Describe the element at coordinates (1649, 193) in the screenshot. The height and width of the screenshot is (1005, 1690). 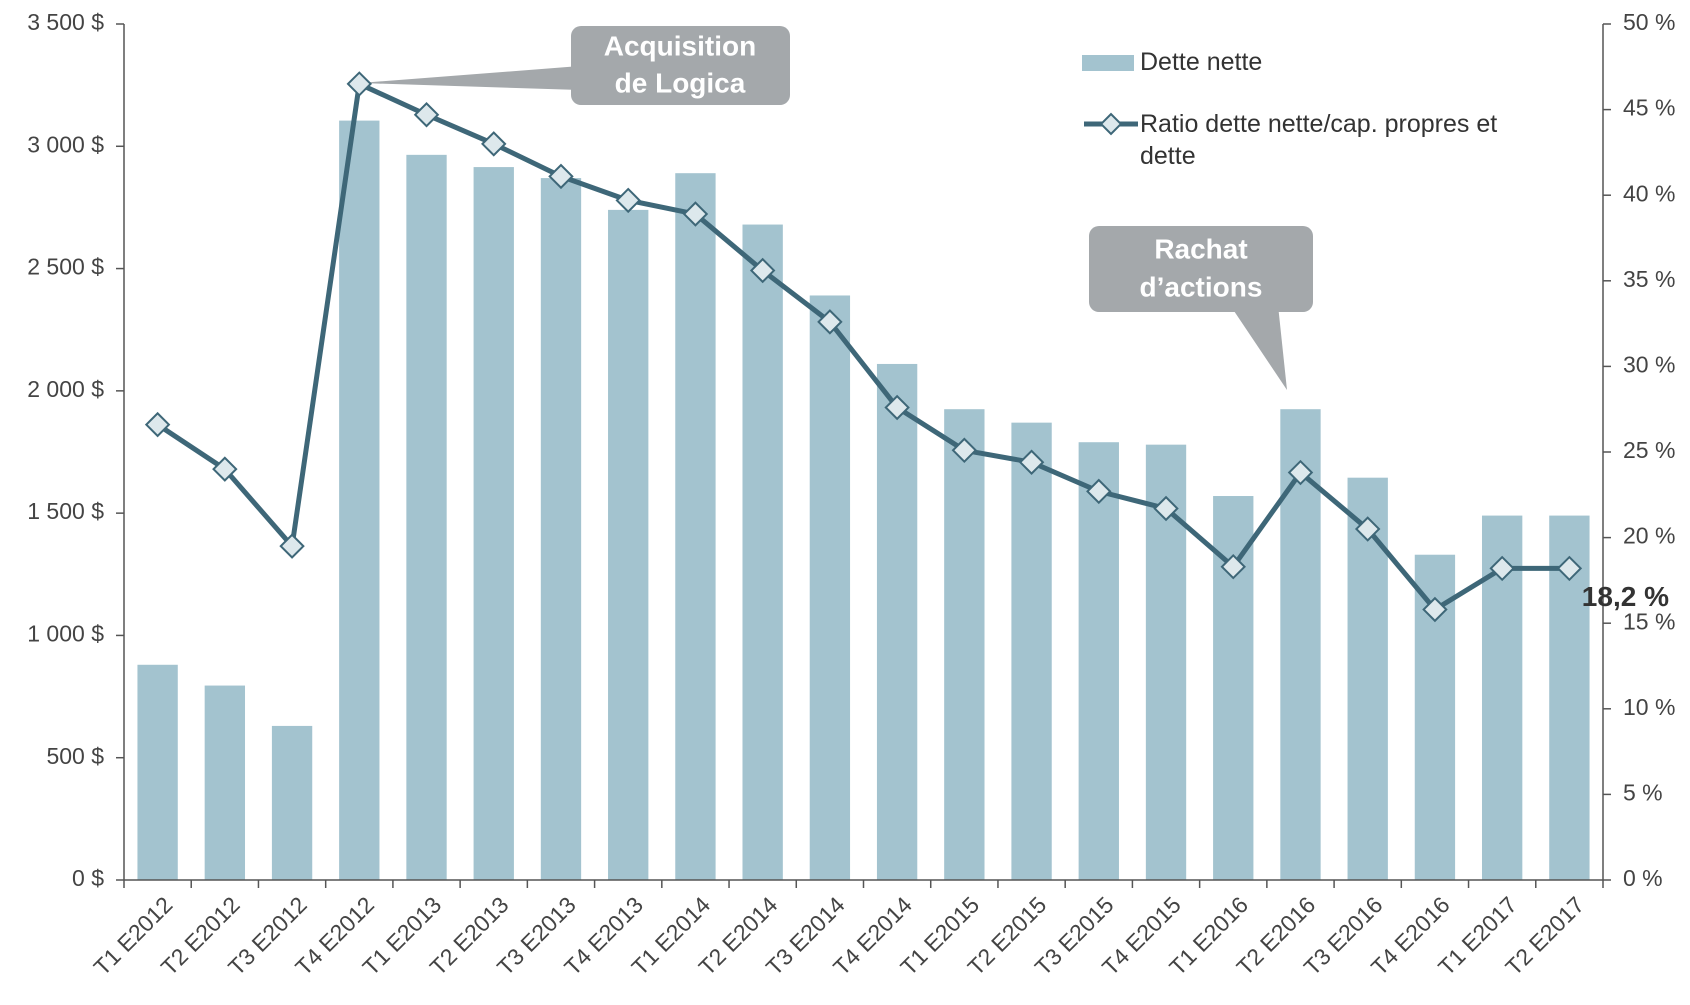
I see `y2-tick-label: 40 %` at that location.